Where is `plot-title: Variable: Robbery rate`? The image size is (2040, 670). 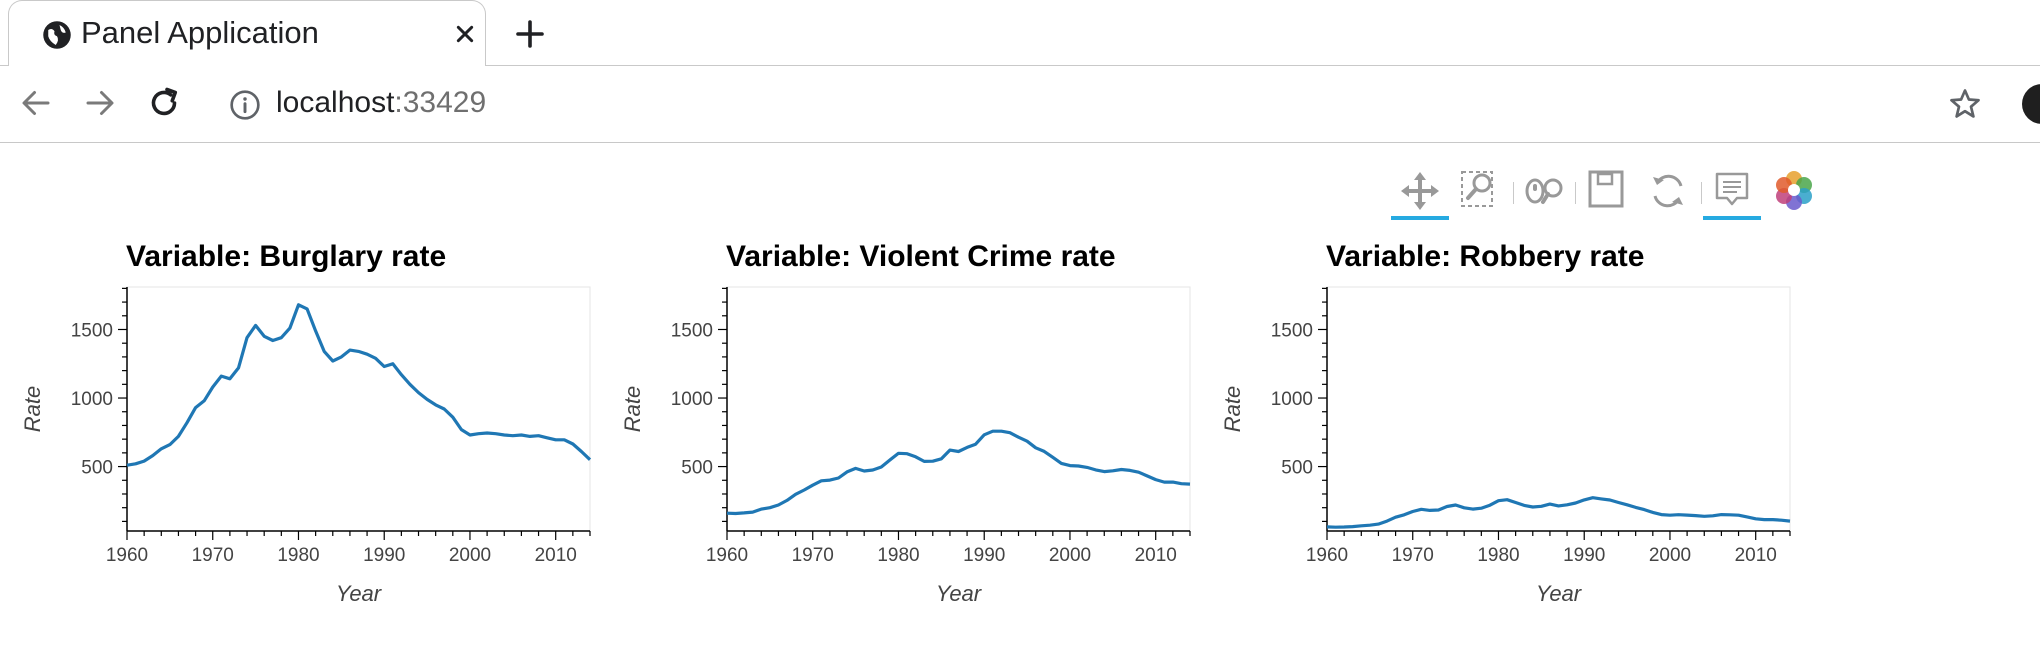 plot-title: Variable: Robbery rate is located at coordinates (1485, 256).